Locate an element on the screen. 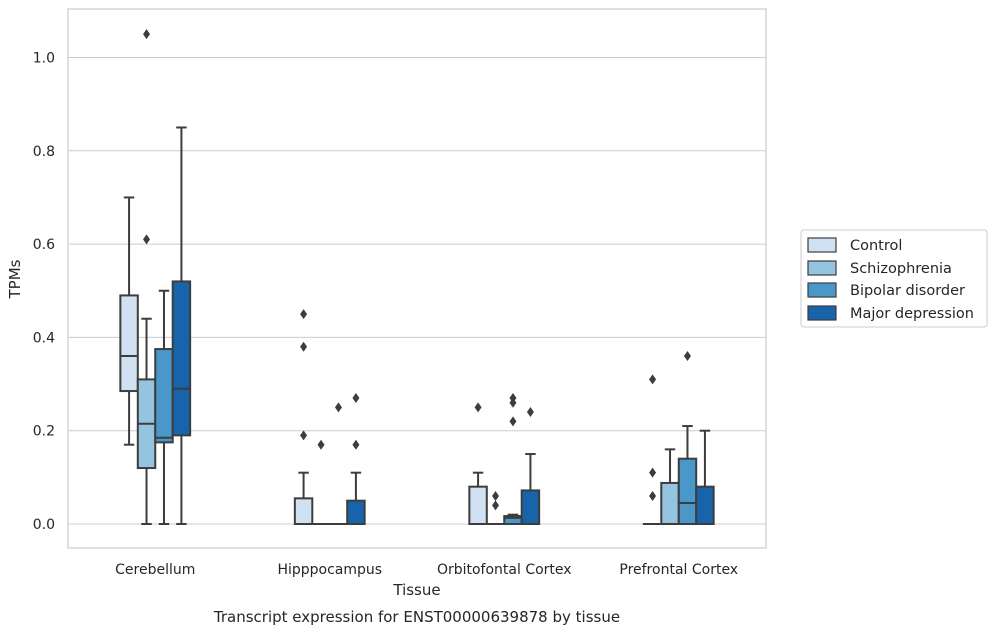 This screenshot has width=997, height=634. y-tick-label: 0.8 is located at coordinates (44, 152).